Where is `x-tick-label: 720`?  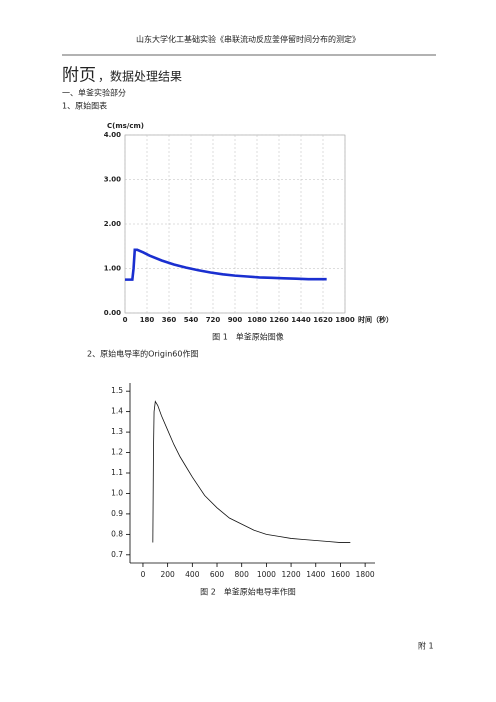 x-tick-label: 720 is located at coordinates (213, 320).